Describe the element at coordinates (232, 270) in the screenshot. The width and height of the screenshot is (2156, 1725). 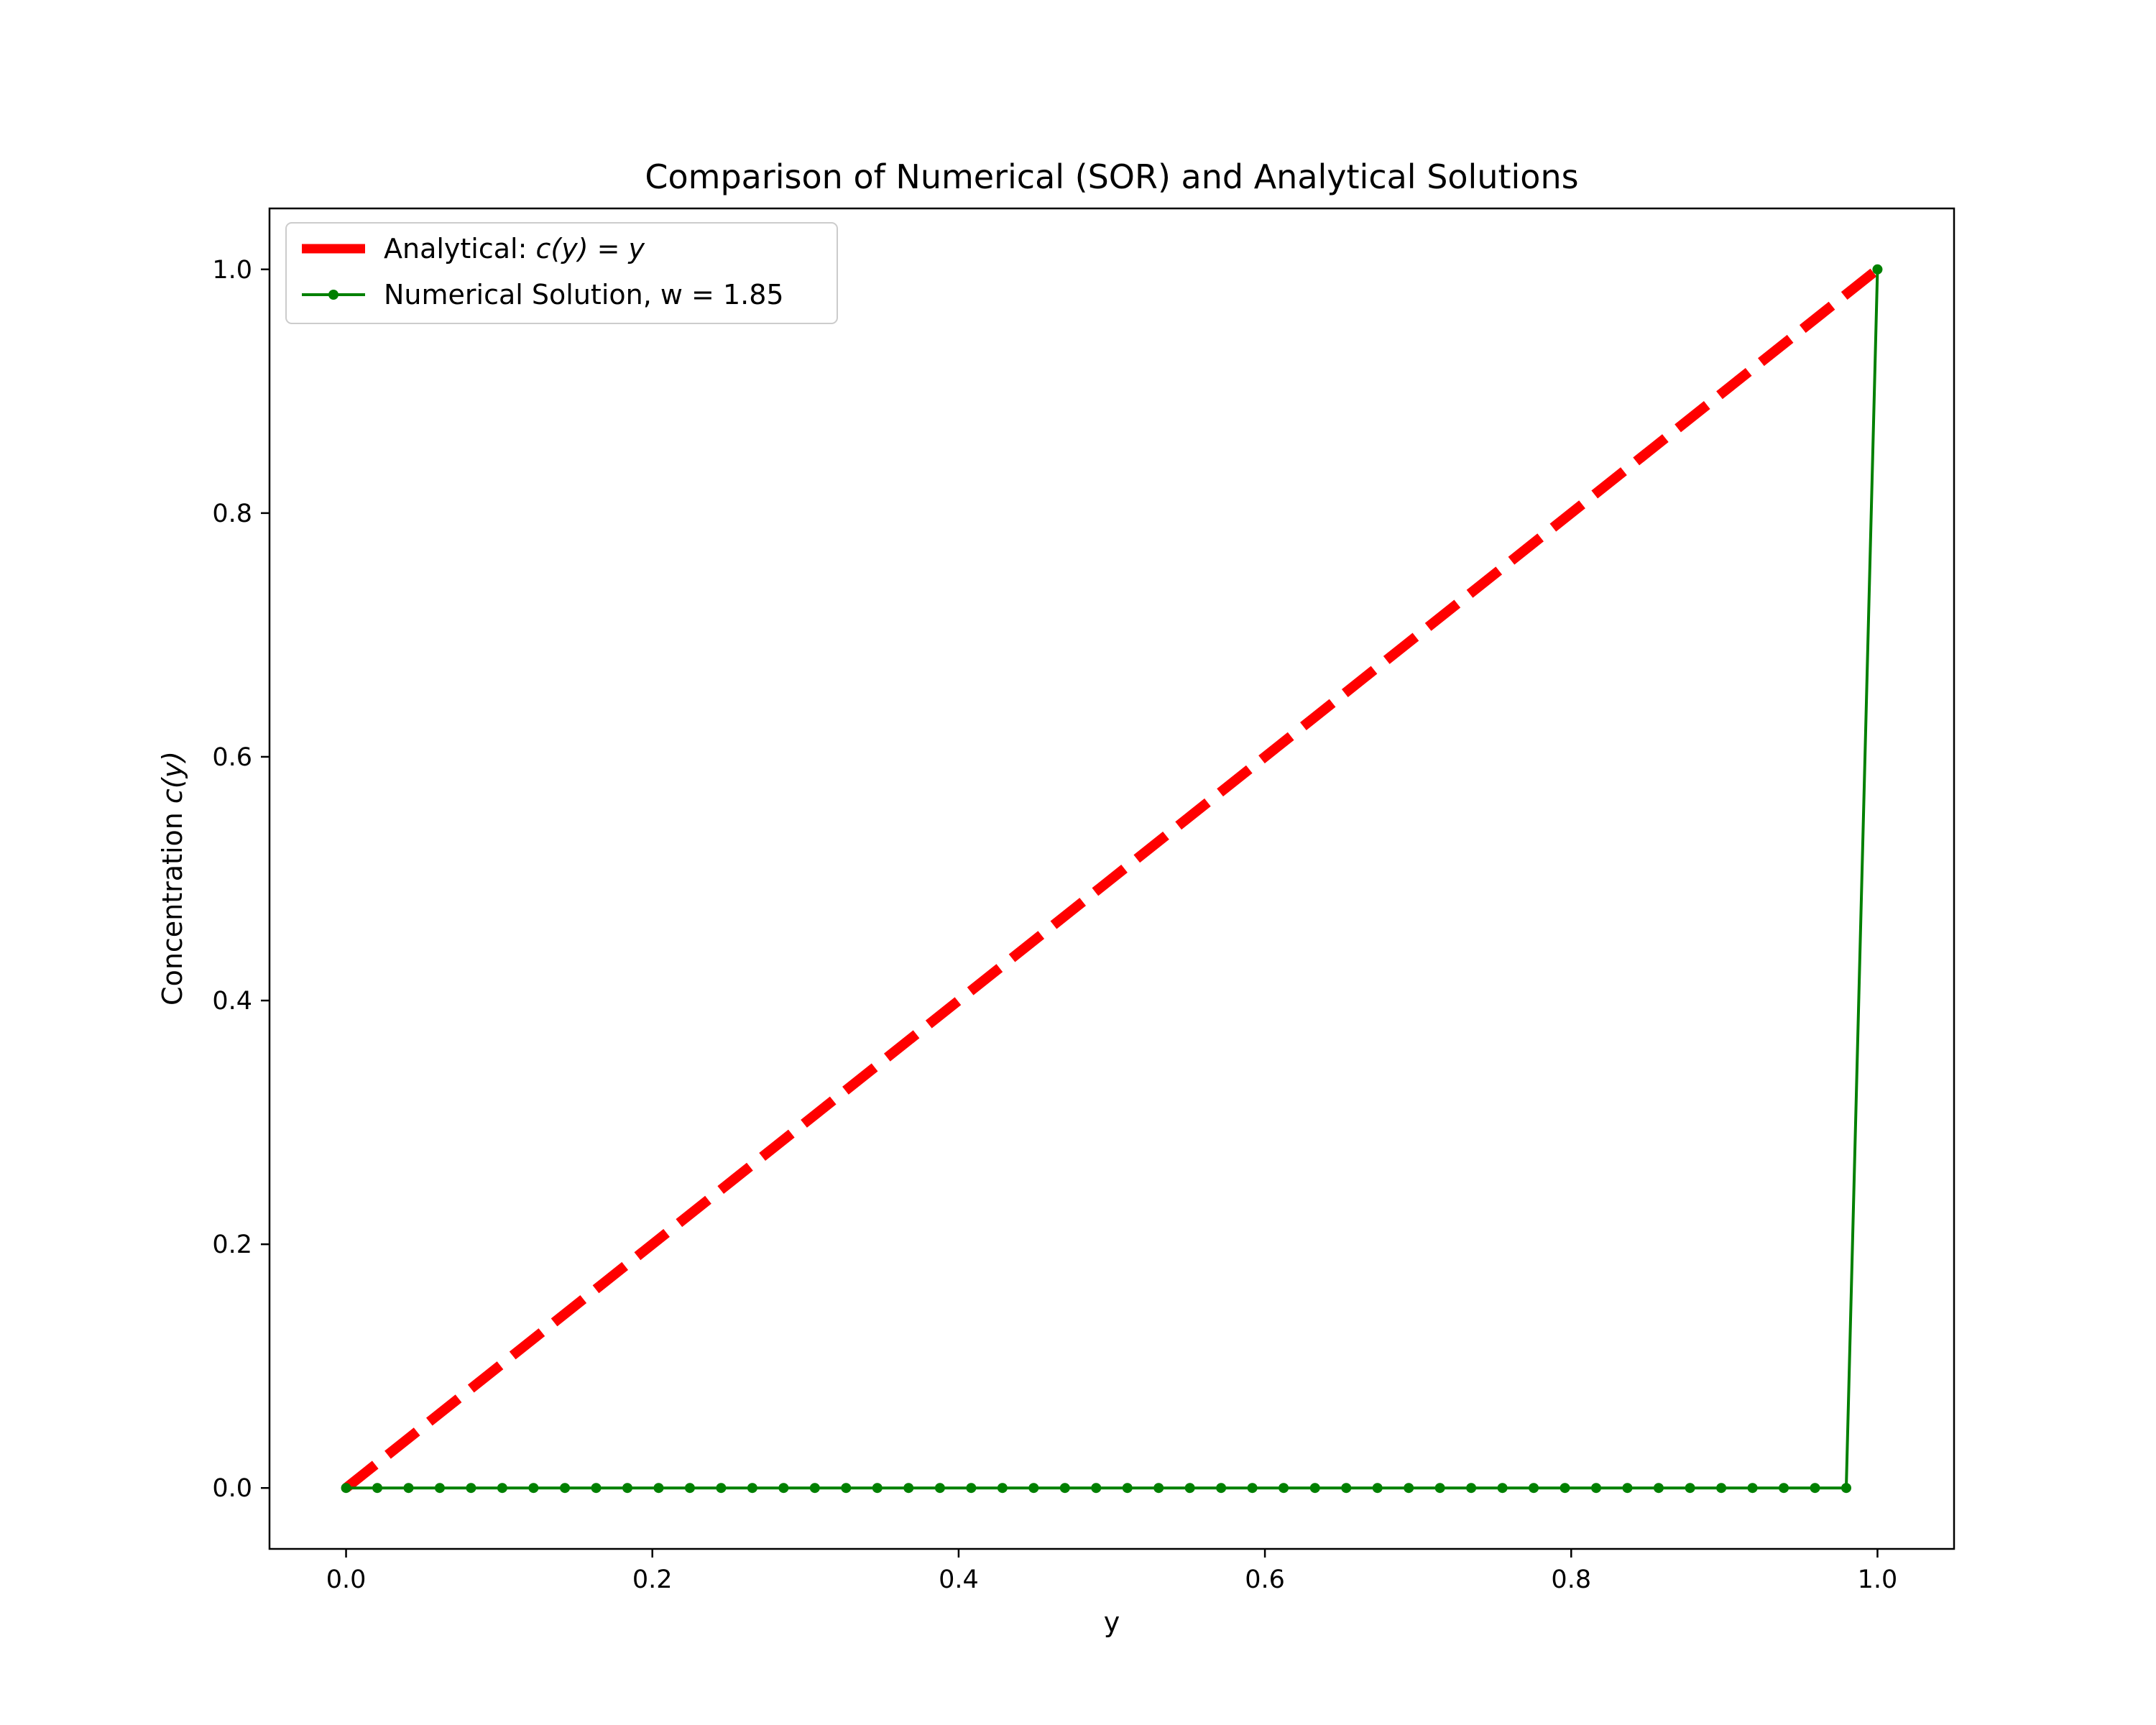
I see `y-tick-label: 1.0` at that location.